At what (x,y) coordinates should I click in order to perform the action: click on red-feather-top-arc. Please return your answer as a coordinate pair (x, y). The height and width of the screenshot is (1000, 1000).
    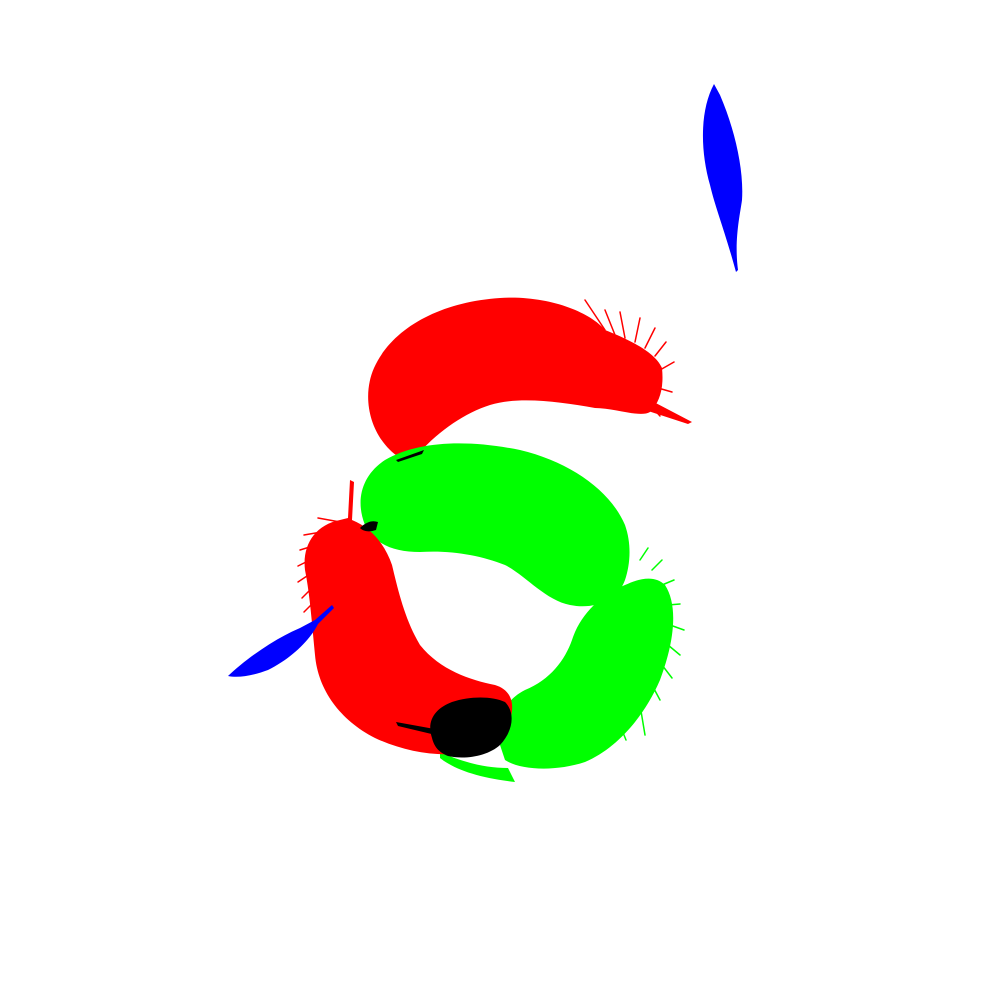
    Looking at the image, I should click on (530, 377).